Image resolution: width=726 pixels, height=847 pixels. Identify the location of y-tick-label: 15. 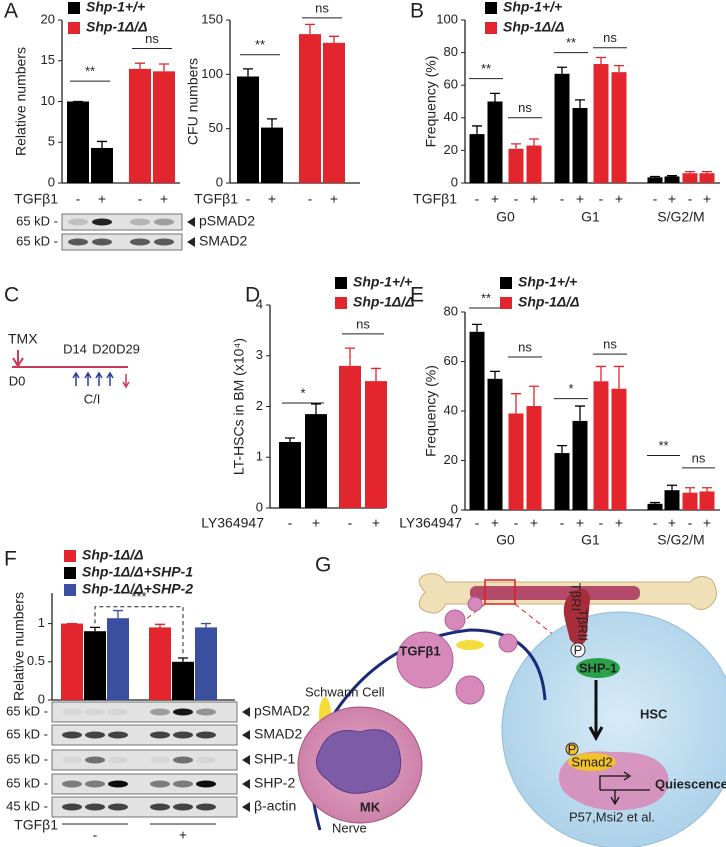
(48, 59).